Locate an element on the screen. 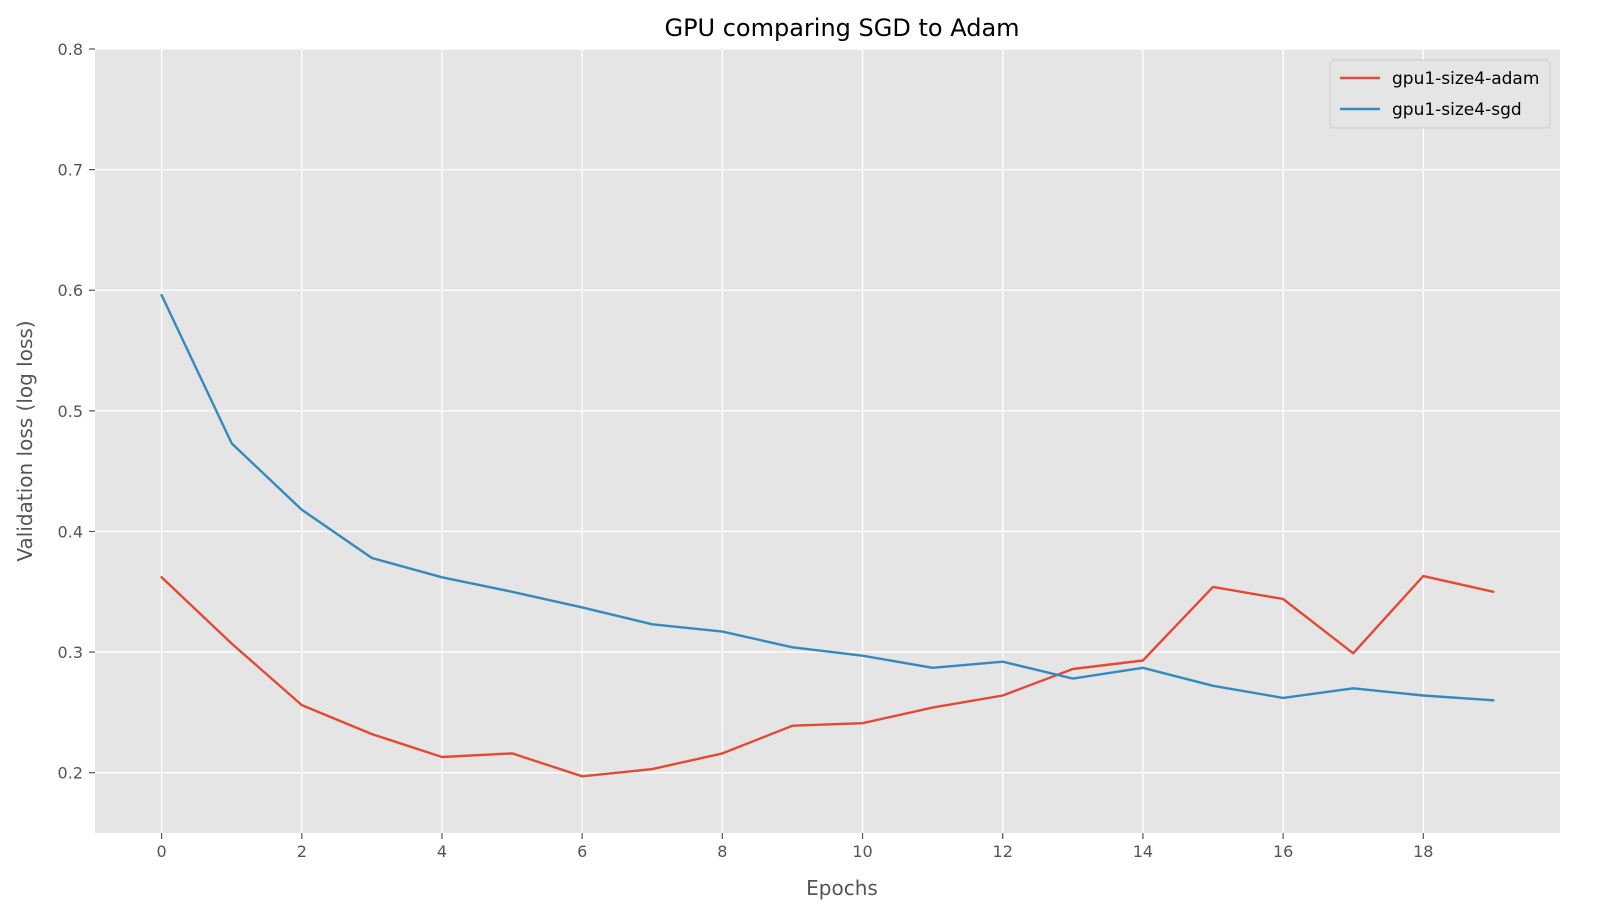  y-tick-label: 0.5 is located at coordinates (70, 411).